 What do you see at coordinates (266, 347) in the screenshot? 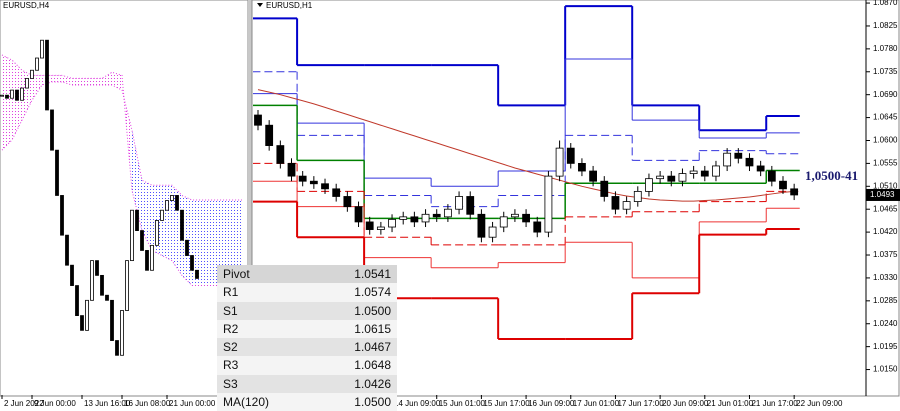
I see `level-name: S2` at bounding box center [266, 347].